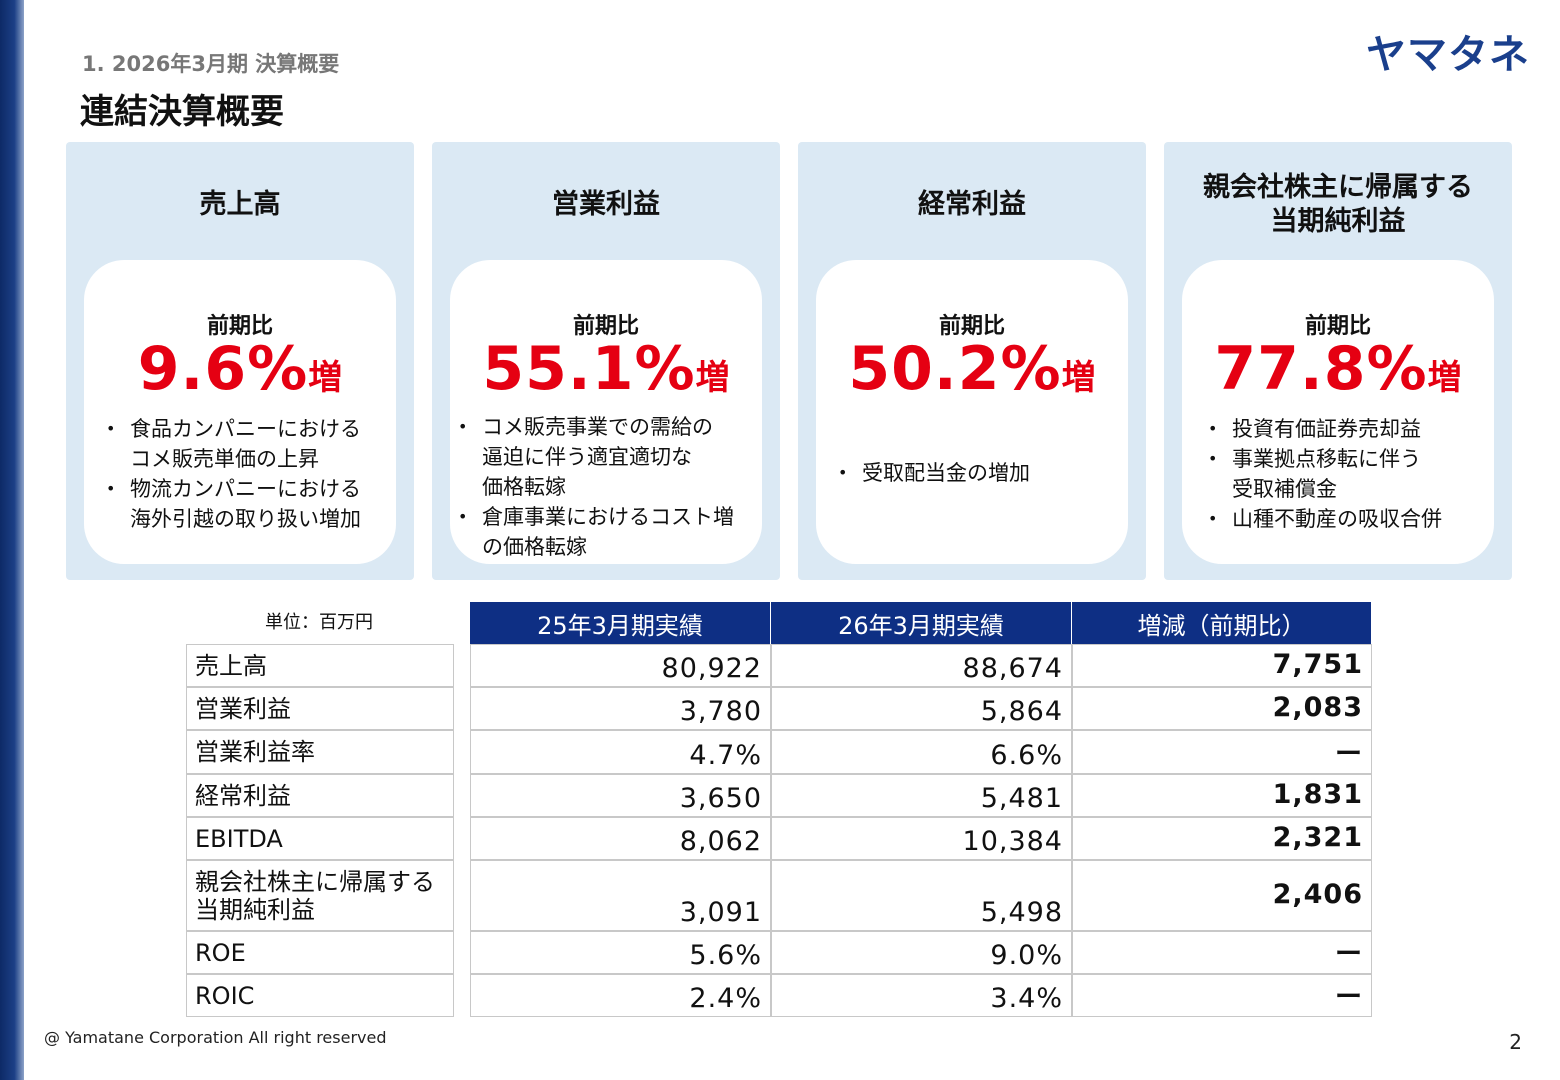 The width and height of the screenshot is (1560, 1080). Describe the element at coordinates (223, 369) in the screenshot. I see `growth-percent: 9.6%` at that location.